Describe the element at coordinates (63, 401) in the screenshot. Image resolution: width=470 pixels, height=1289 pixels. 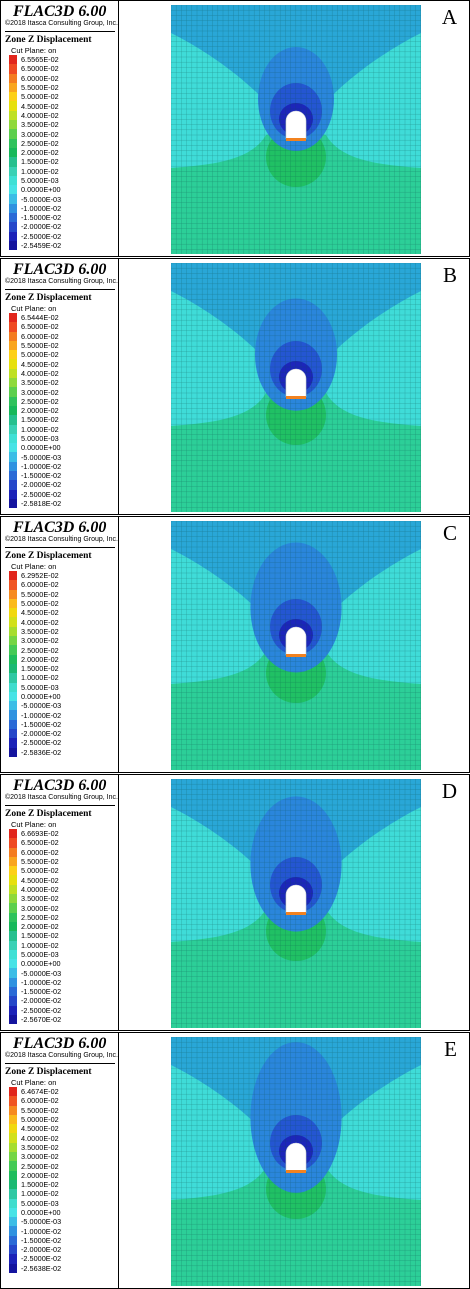
I see `legend-entry: 2.5000E-02` at that location.